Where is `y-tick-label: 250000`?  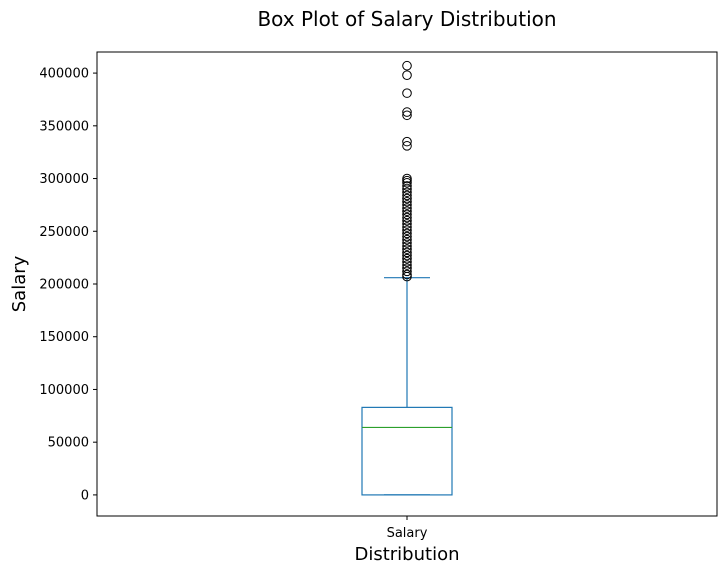 y-tick-label: 250000 is located at coordinates (64, 232).